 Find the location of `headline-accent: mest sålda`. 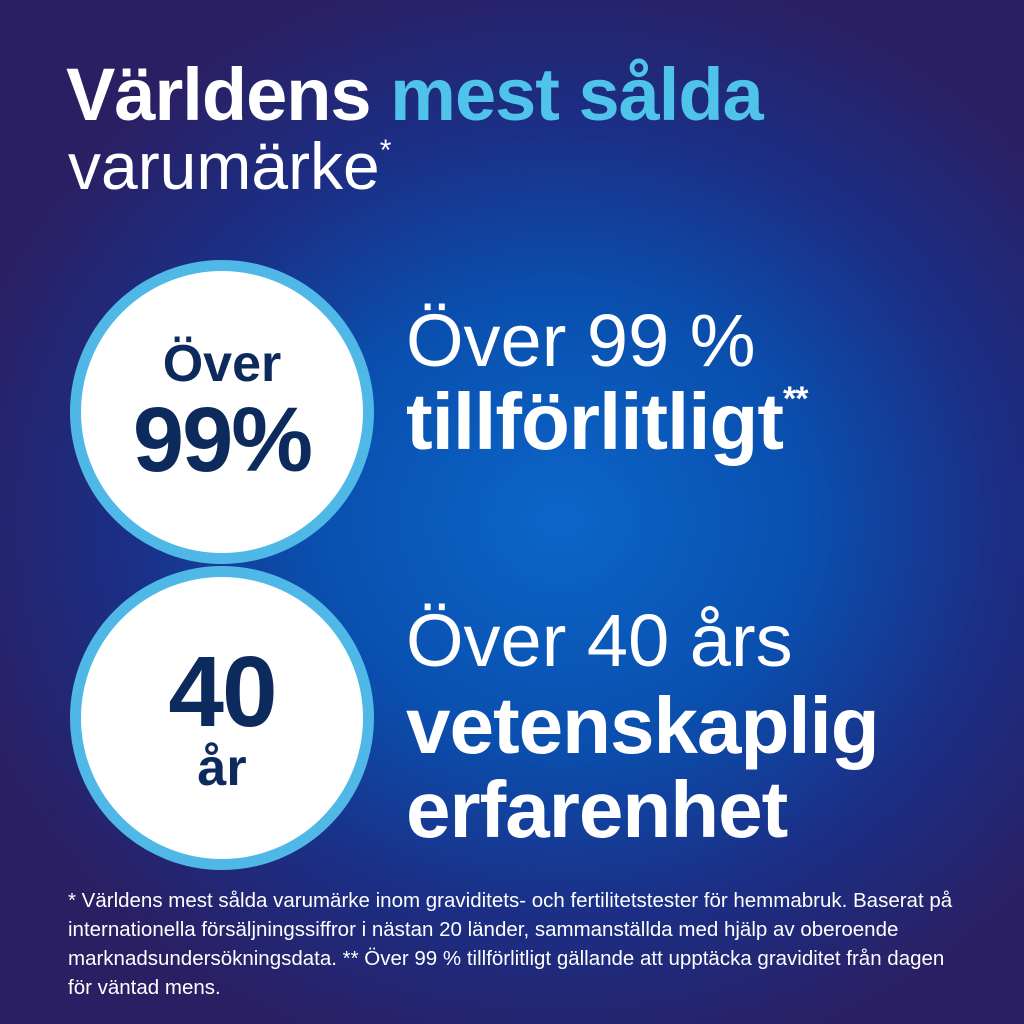

headline-accent: mest sålda is located at coordinates (577, 94).